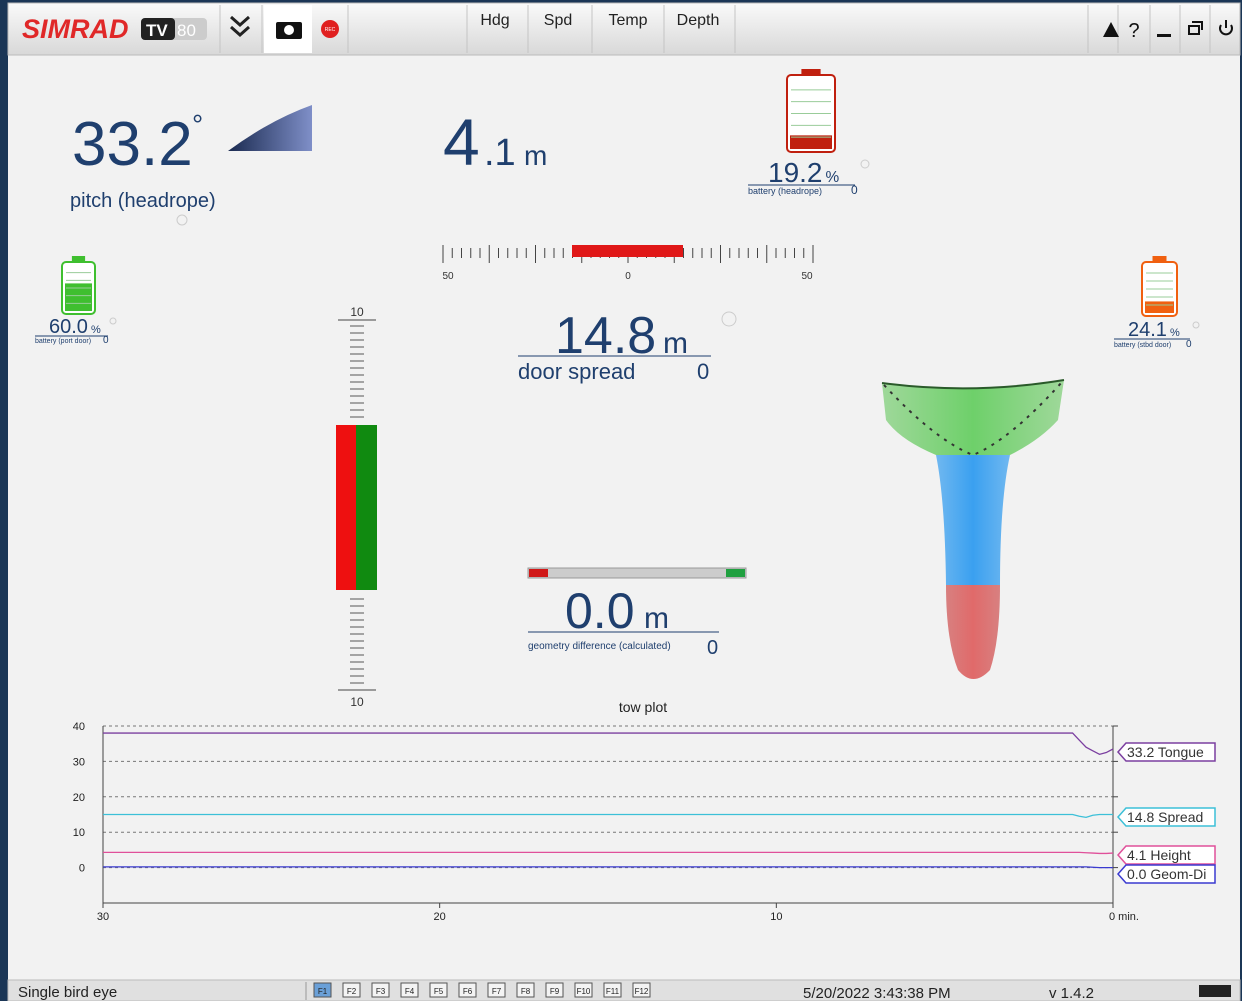 The image size is (1242, 1001). I want to click on function-key-label: F11, so click(613, 991).